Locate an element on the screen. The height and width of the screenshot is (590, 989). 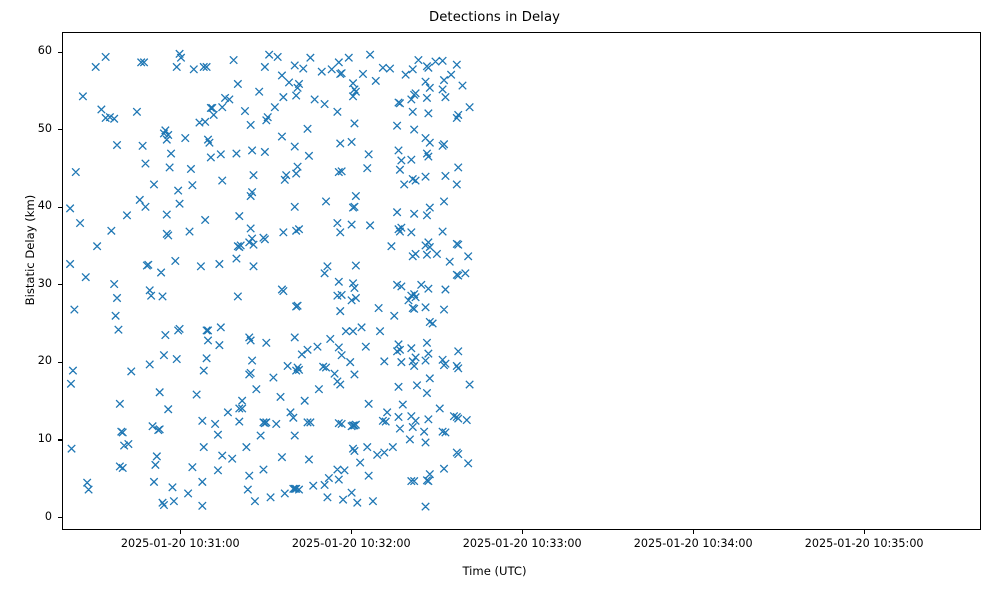
y-tick-label: 0 is located at coordinates (48, 516).